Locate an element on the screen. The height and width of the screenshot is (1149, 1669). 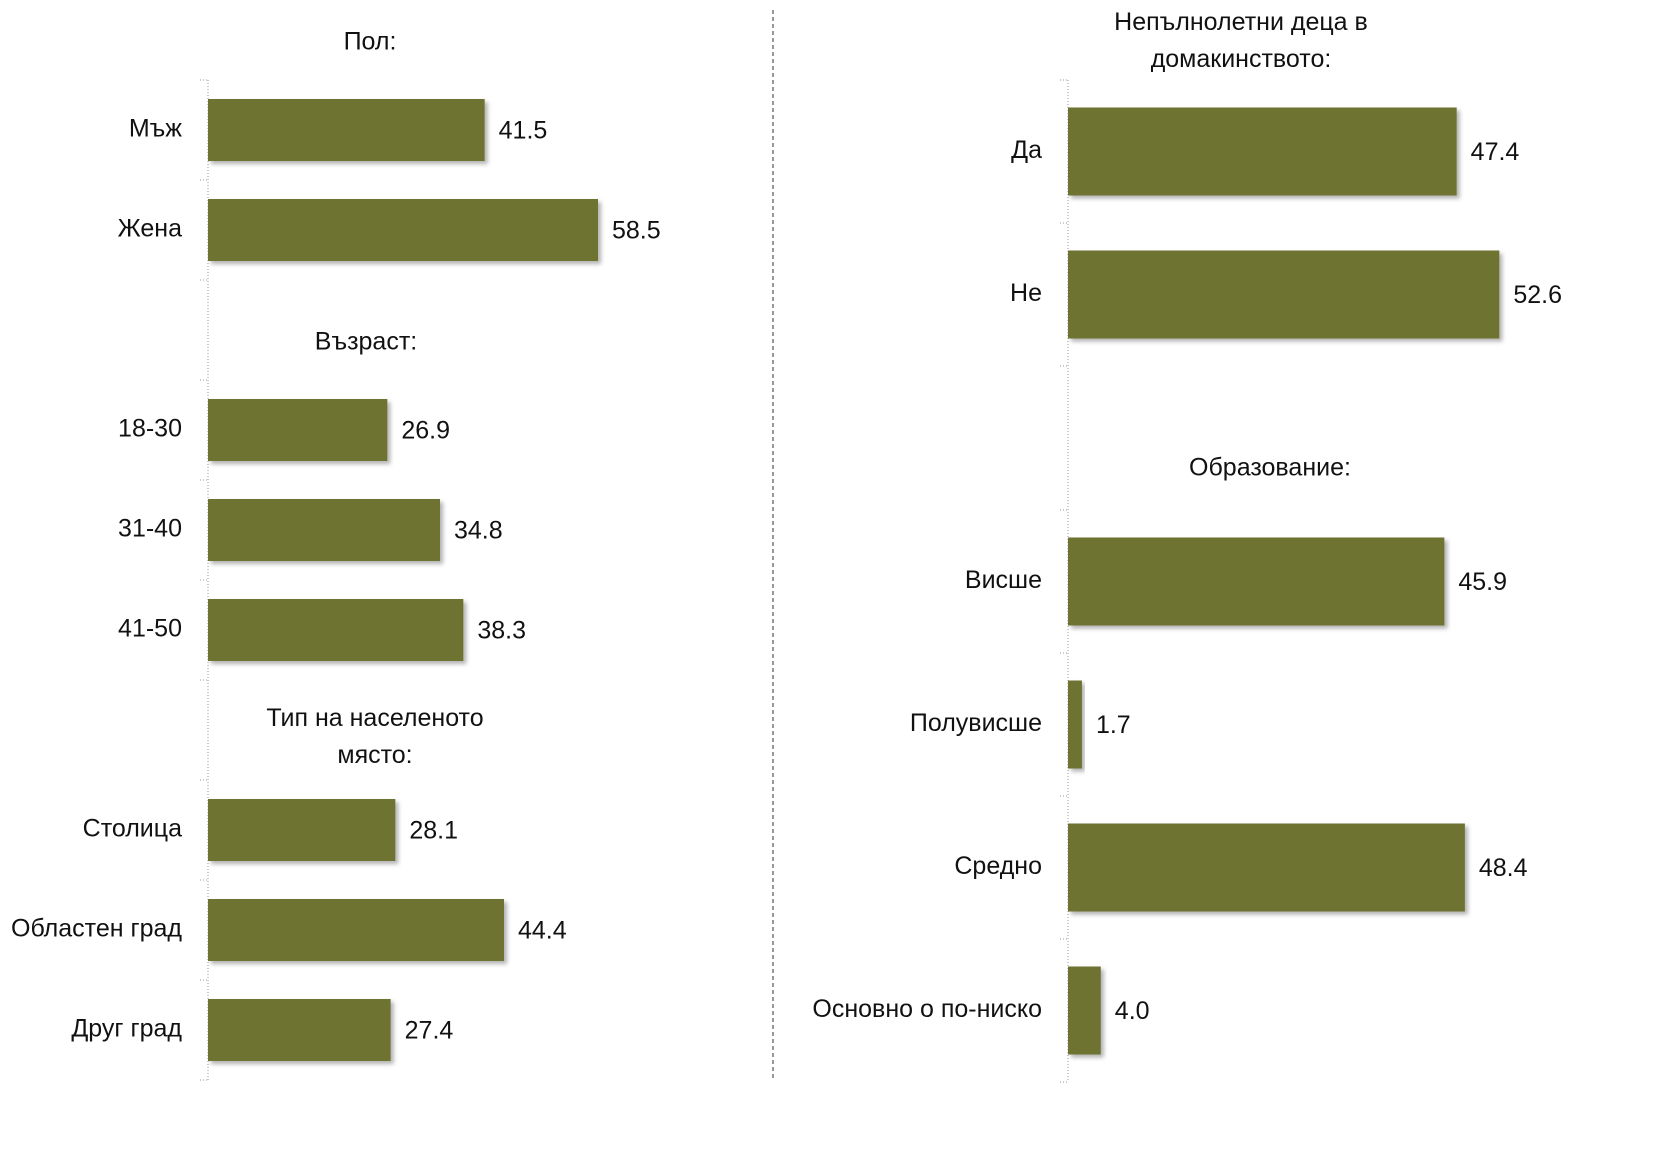
category-label: Висше is located at coordinates (1003, 580).